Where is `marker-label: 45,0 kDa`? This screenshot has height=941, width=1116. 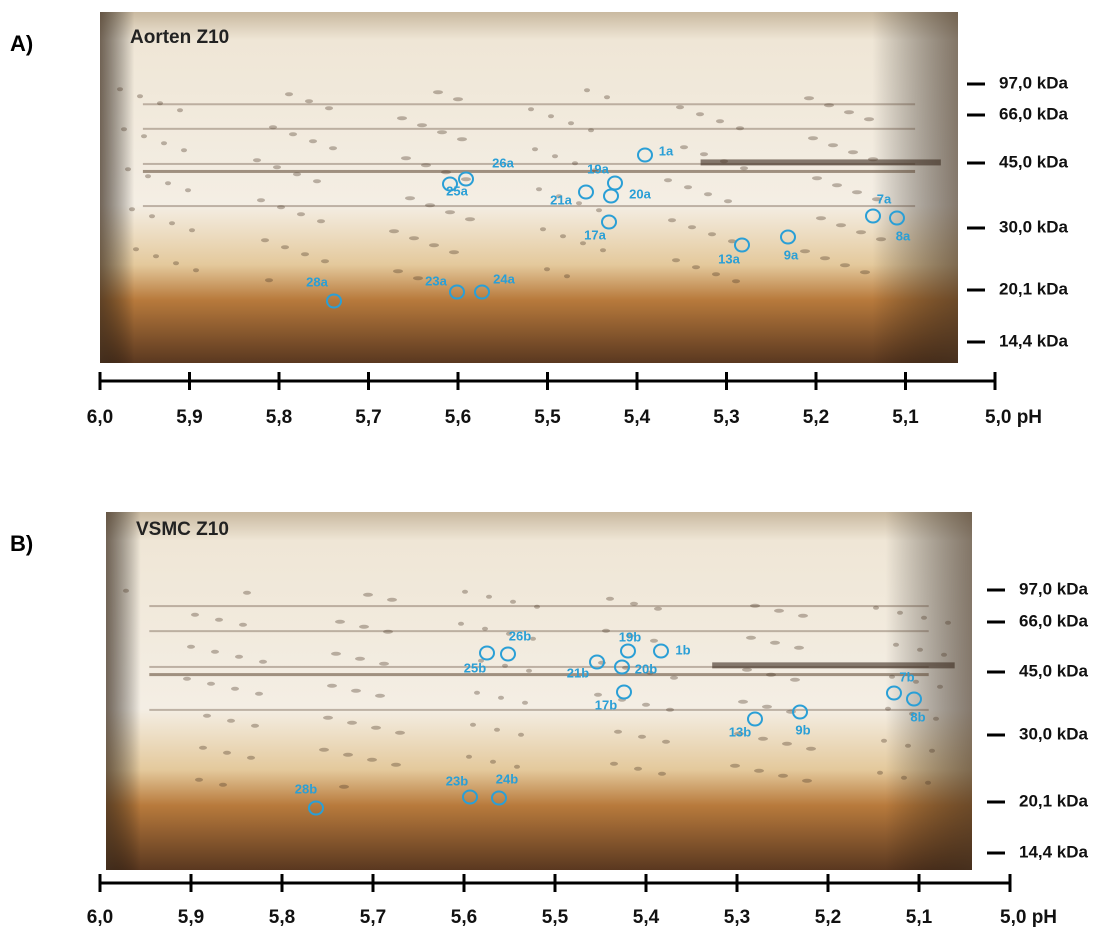 marker-label: 45,0 kDa is located at coordinates (1034, 161).